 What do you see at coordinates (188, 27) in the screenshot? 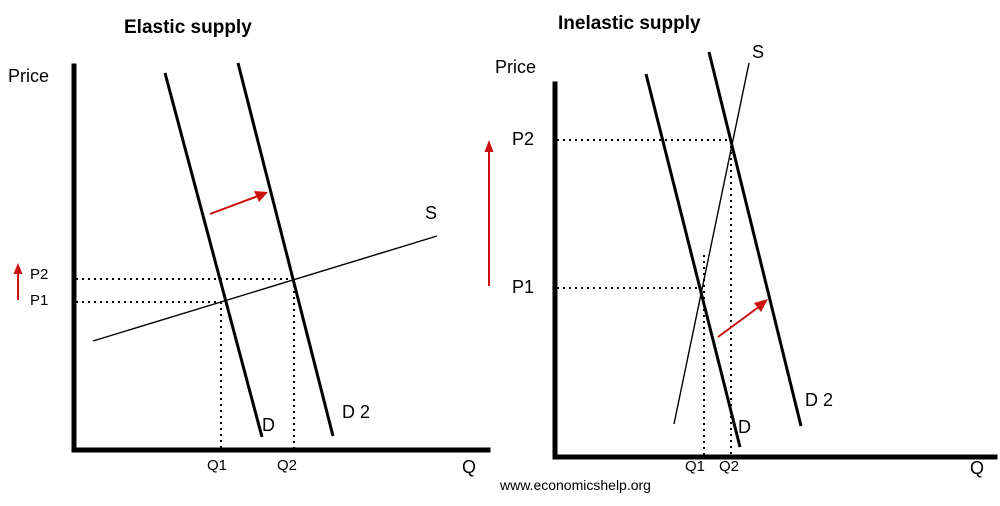
I see `panel-title: Elastic supply` at bounding box center [188, 27].